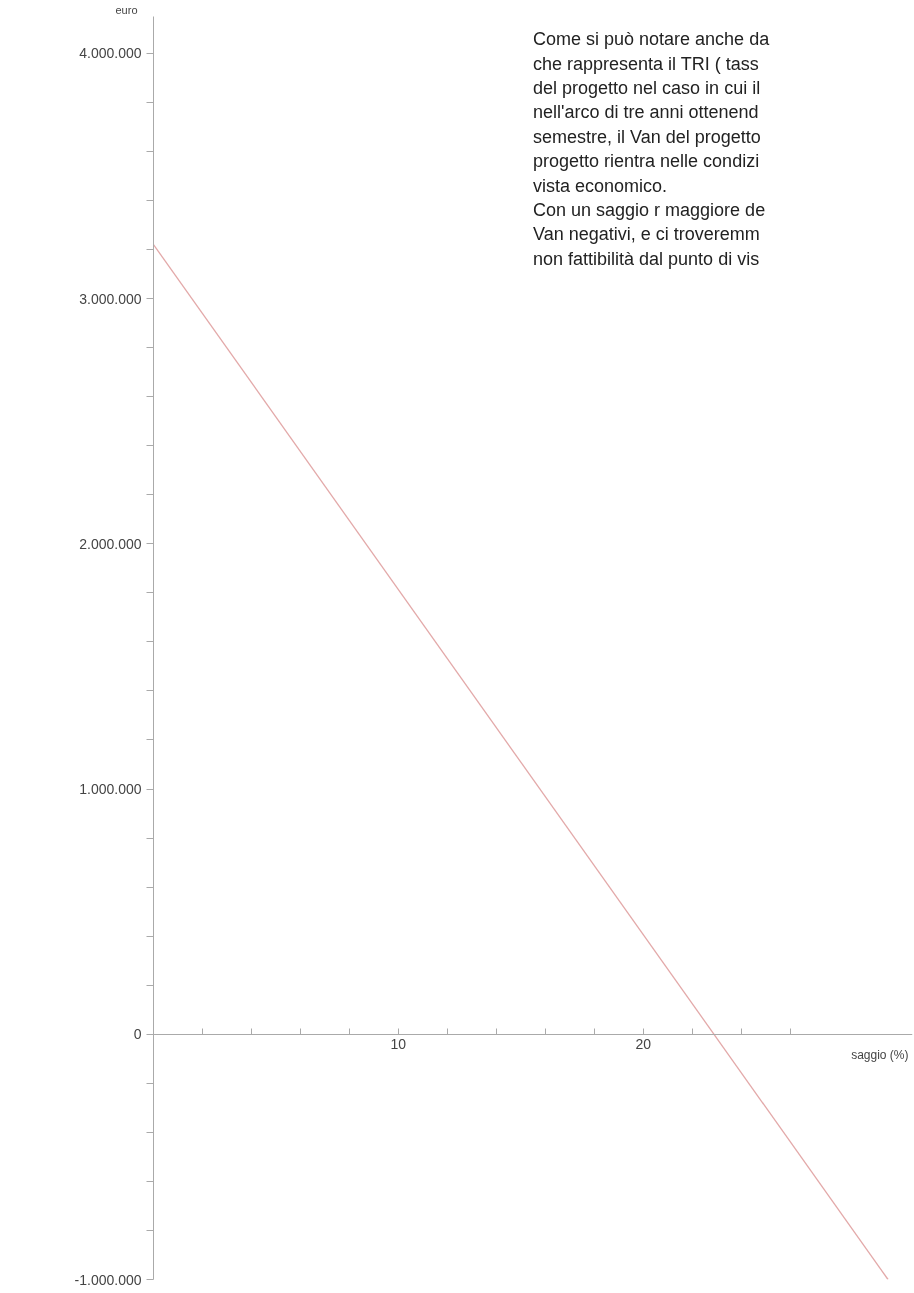 The image size is (914, 1293). I want to click on y-tick-label: 3.000.000, so click(110, 298).